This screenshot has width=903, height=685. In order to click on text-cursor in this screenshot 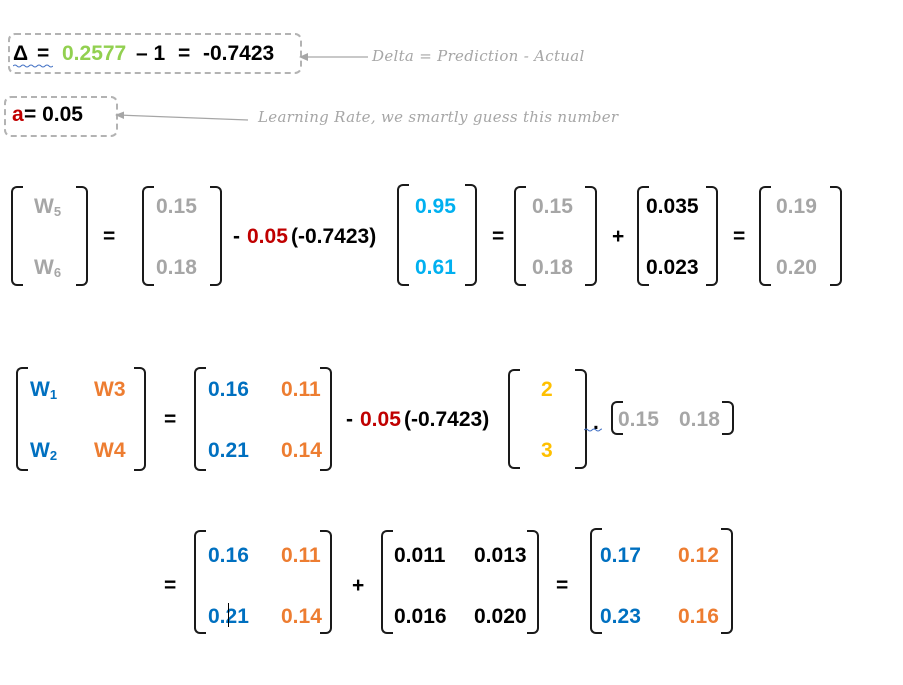, I will do `click(228, 615)`.